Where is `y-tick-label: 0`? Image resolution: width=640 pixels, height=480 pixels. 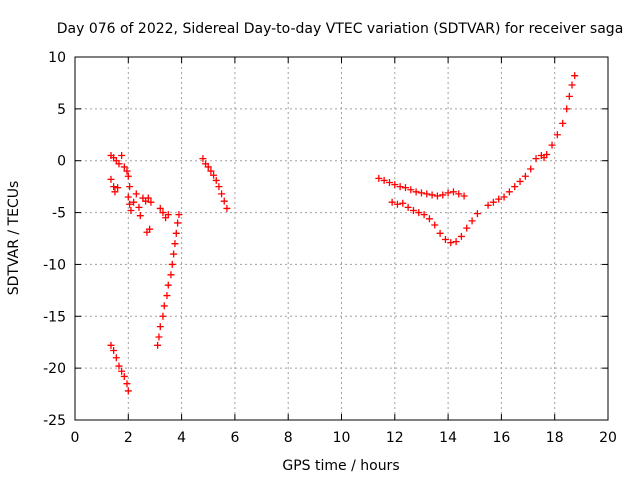
y-tick-label: 0 is located at coordinates (61, 162).